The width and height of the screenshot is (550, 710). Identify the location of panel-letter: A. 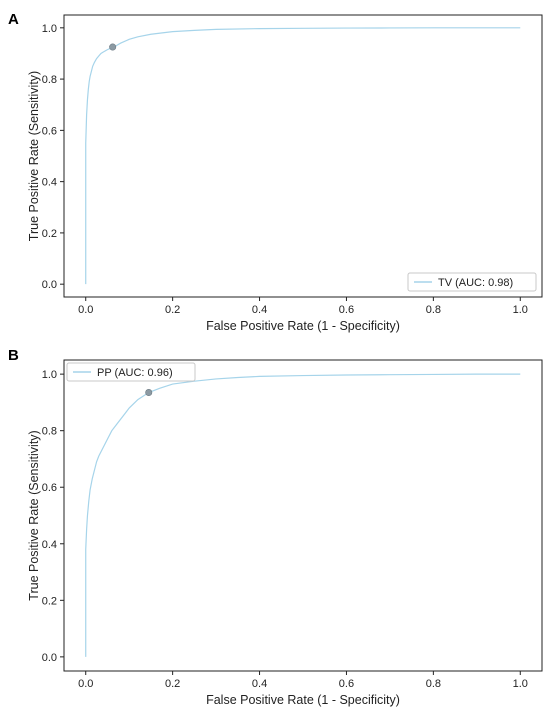
(13, 19).